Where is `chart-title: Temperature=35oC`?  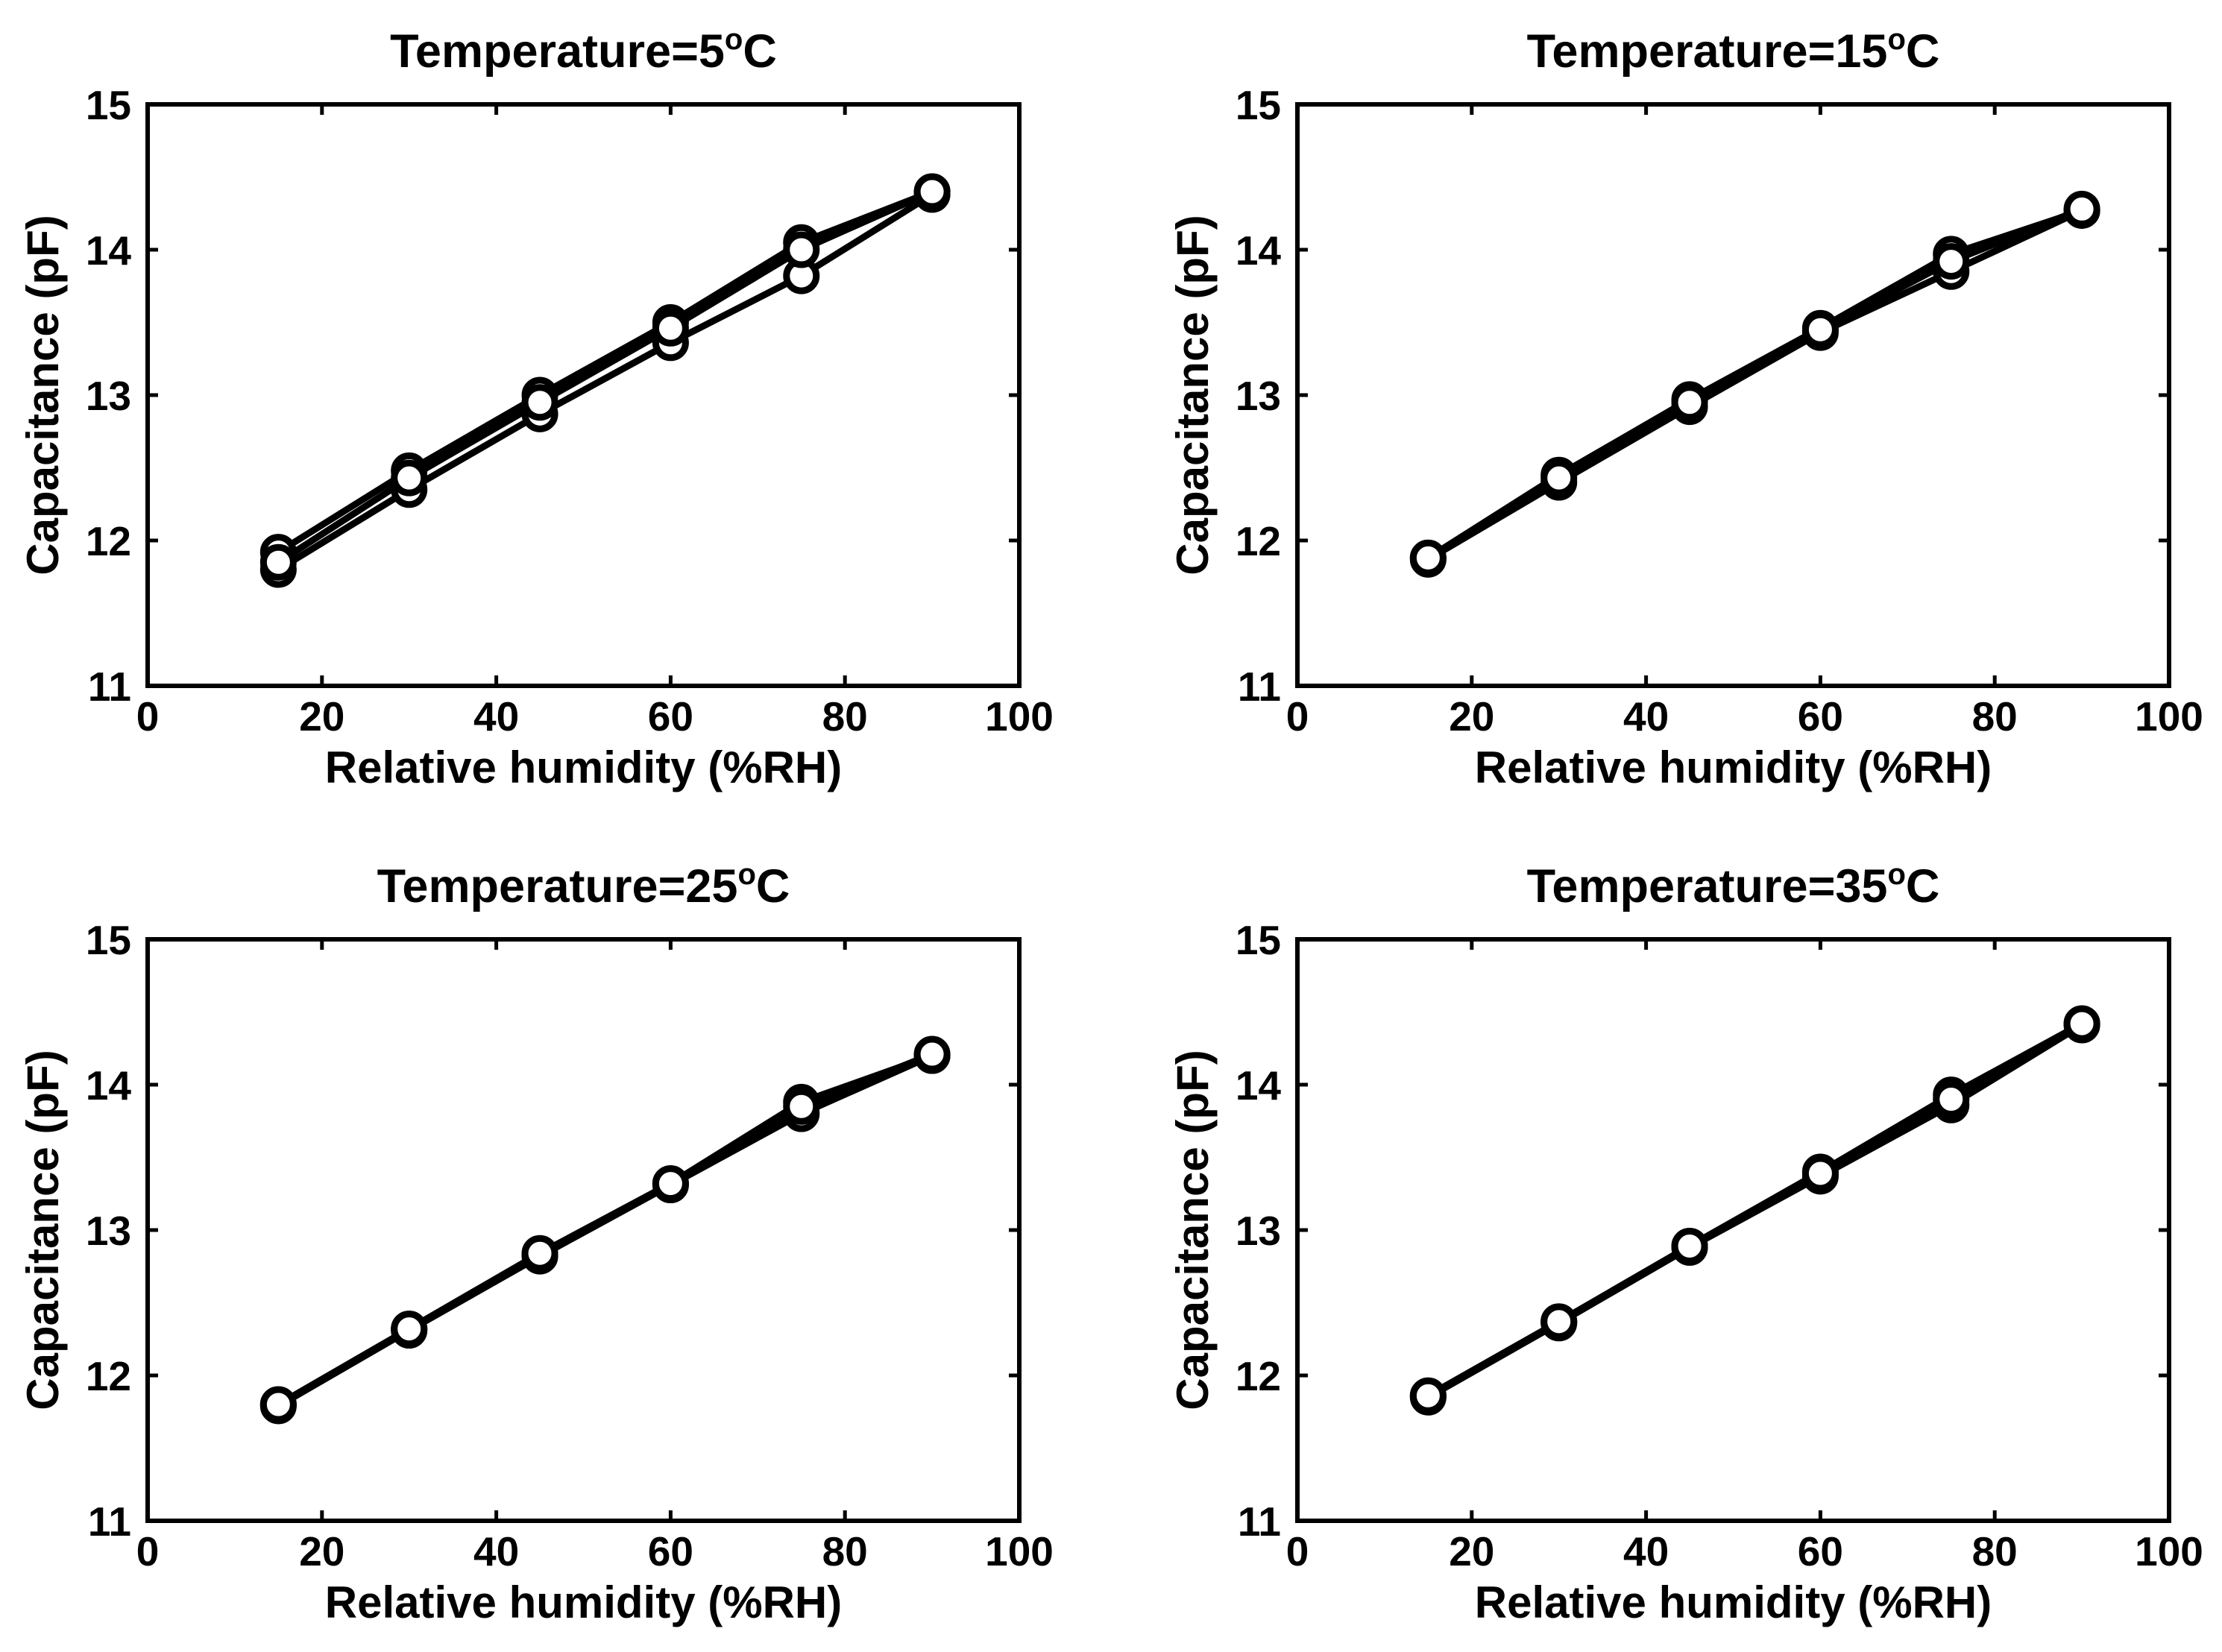
chart-title: Temperature=35oC is located at coordinates (1733, 885).